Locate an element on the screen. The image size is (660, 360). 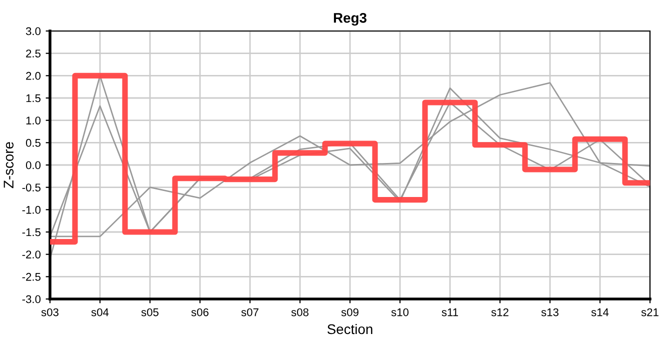
y-tick-label: 2.5 is located at coordinates (33, 54).